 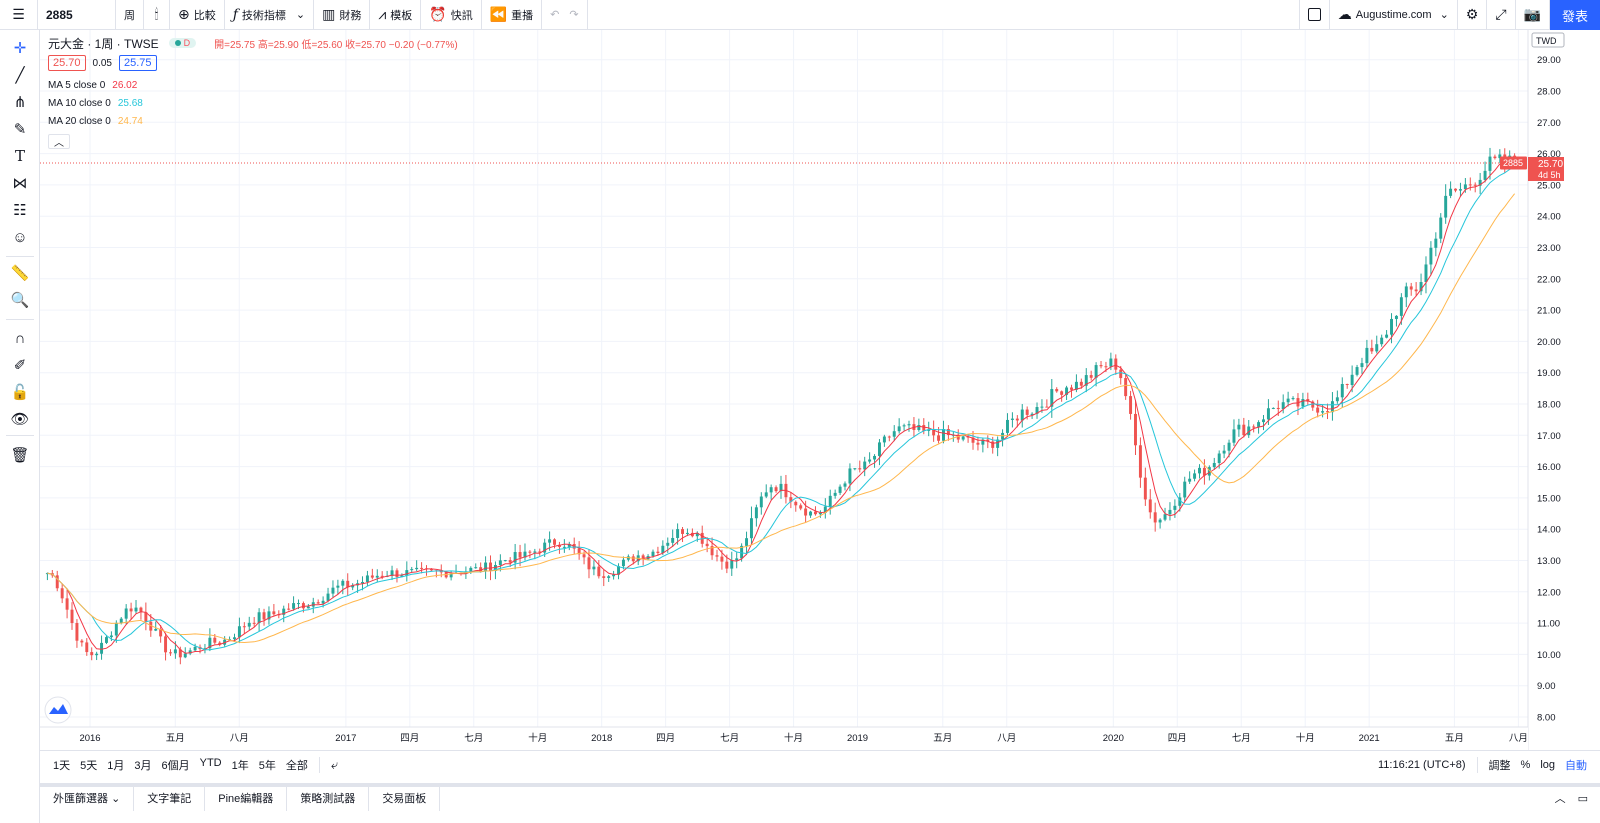 What do you see at coordinates (20, 48) in the screenshot?
I see `crosshair-icon: ✛` at bounding box center [20, 48].